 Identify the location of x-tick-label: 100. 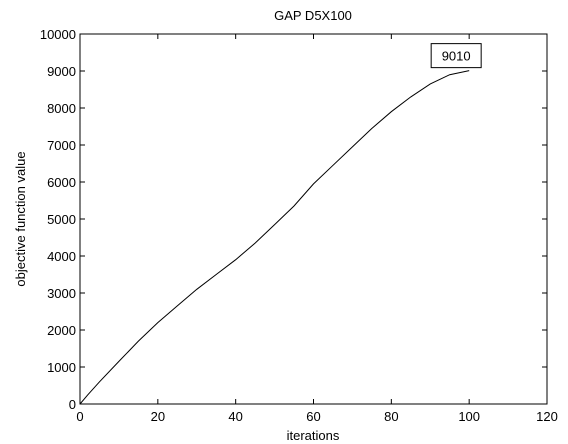
(469, 416).